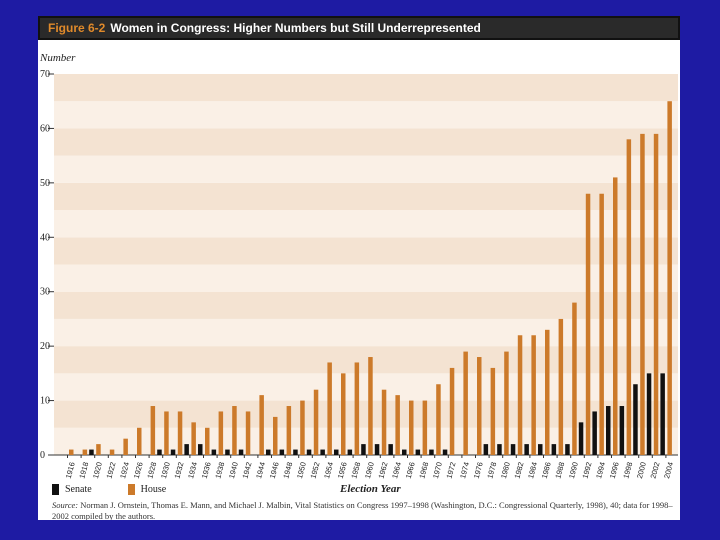 This screenshot has width=720, height=540. Describe the element at coordinates (464, 470) in the screenshot. I see `x-tick-label: 1974` at that location.